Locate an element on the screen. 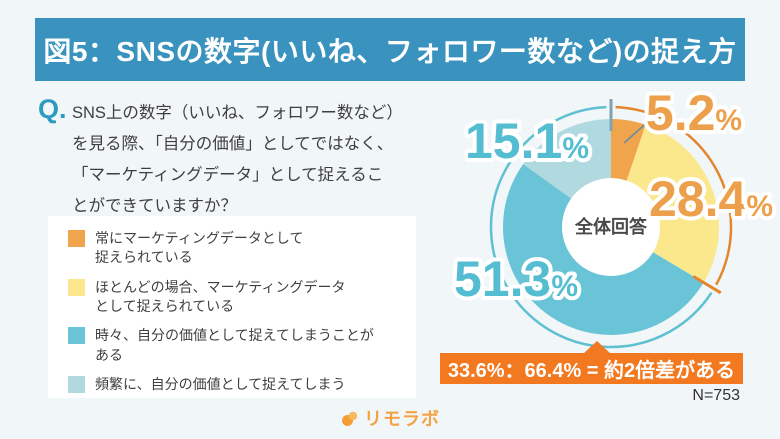  donut-center-label: 全体回答 is located at coordinates (611, 226).